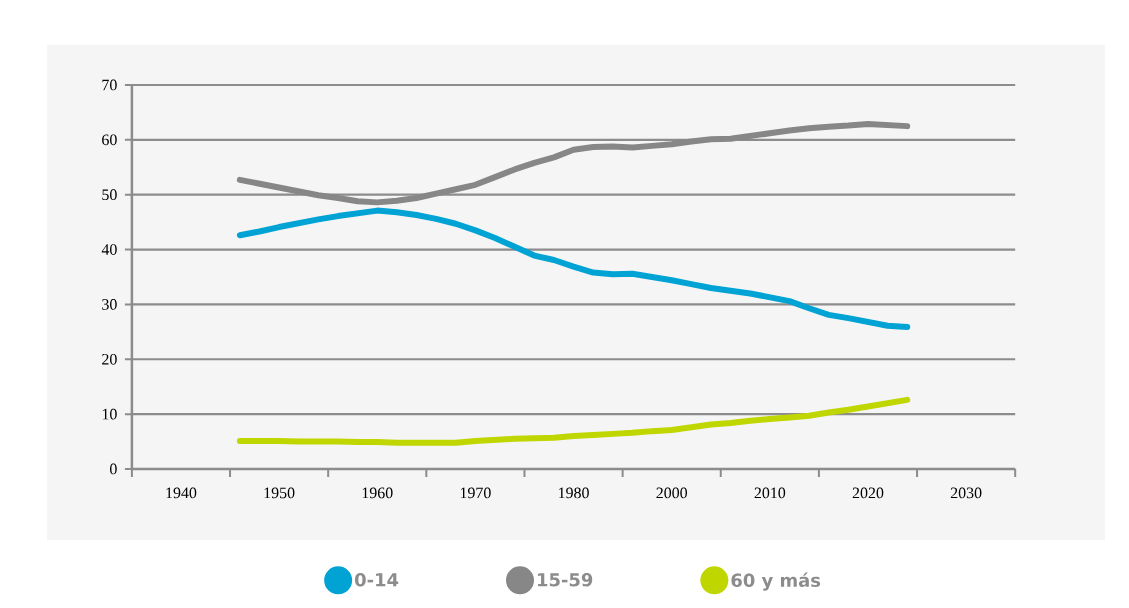  Describe the element at coordinates (475, 493) in the screenshot. I see `x-tick-label: 1970` at that location.